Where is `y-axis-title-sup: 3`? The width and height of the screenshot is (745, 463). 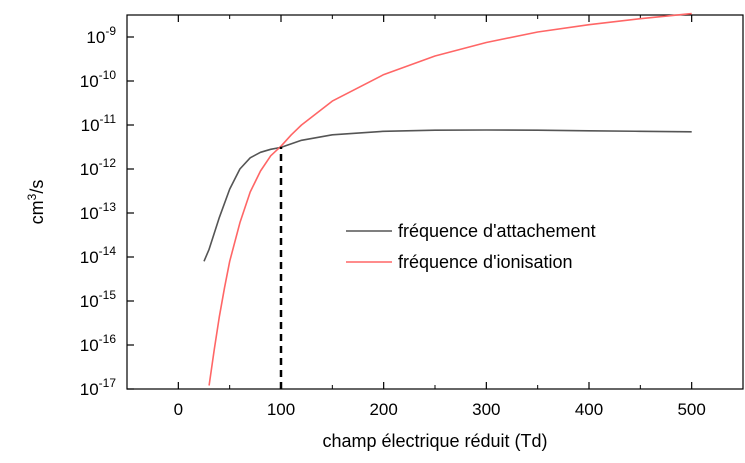 y-axis-title-sup: 3 is located at coordinates (32, 196).